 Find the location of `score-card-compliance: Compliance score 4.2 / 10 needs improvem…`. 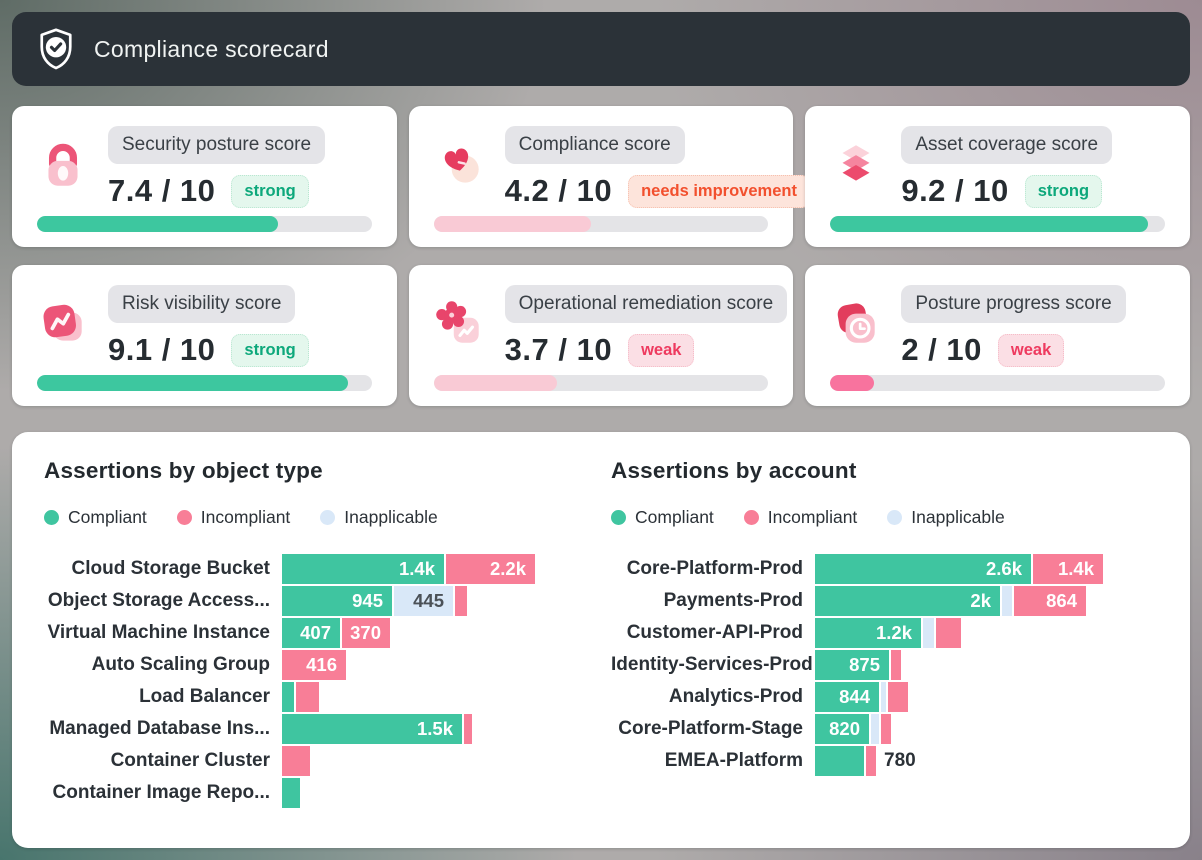

score-card-compliance: Compliance score 4.2 / 10 needs improvem… is located at coordinates (609, 176).